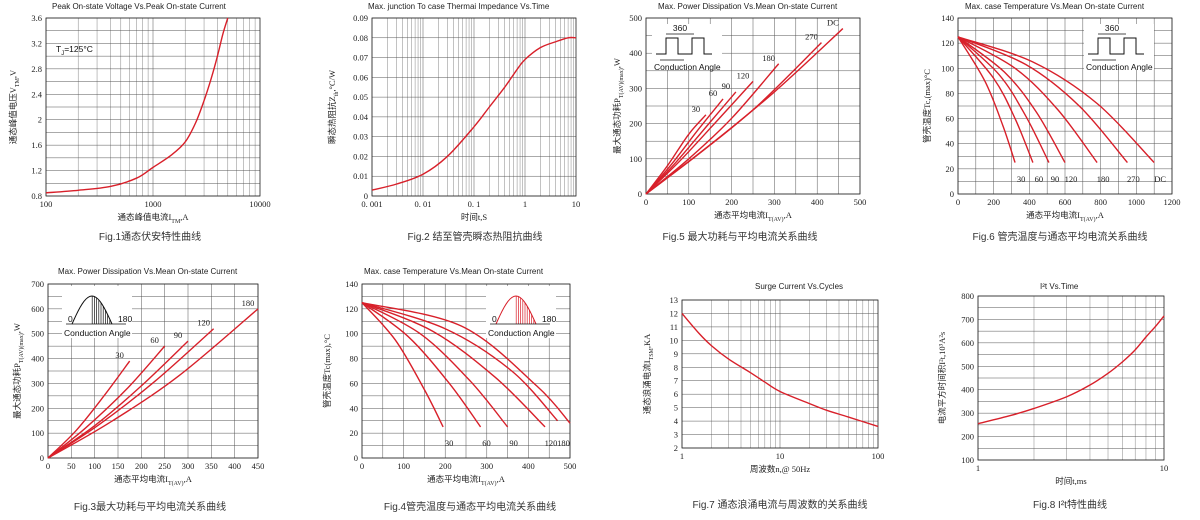 The image size is (1200, 520). Describe the element at coordinates (371, 204) in the screenshot. I see `x-tick-label: 0. 001` at that location.